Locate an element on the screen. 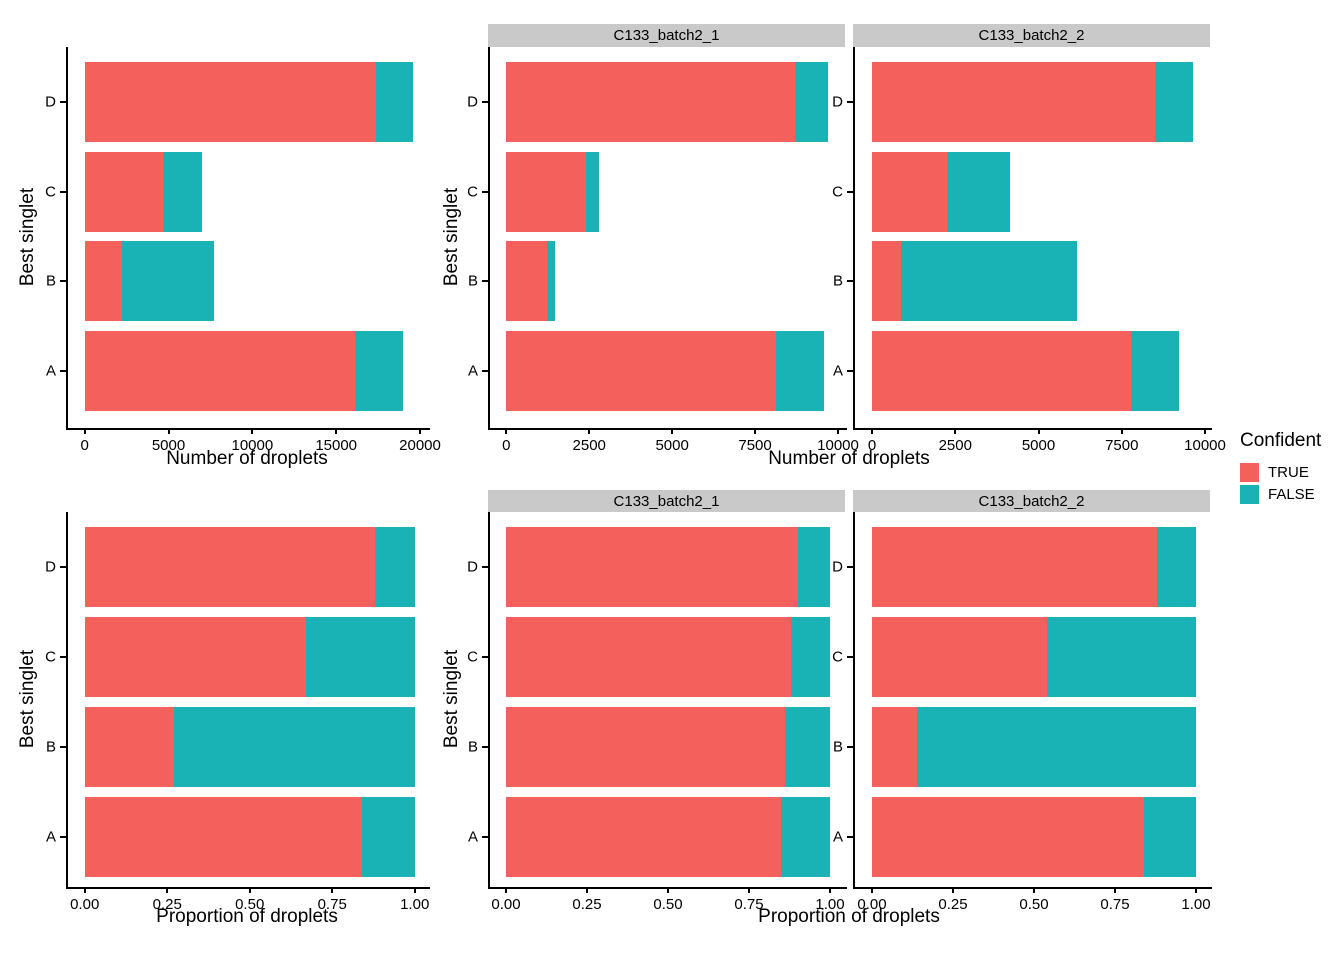 Image resolution: width=1344 pixels, height=960 pixels. y-category-label: C is located at coordinates (472, 192).